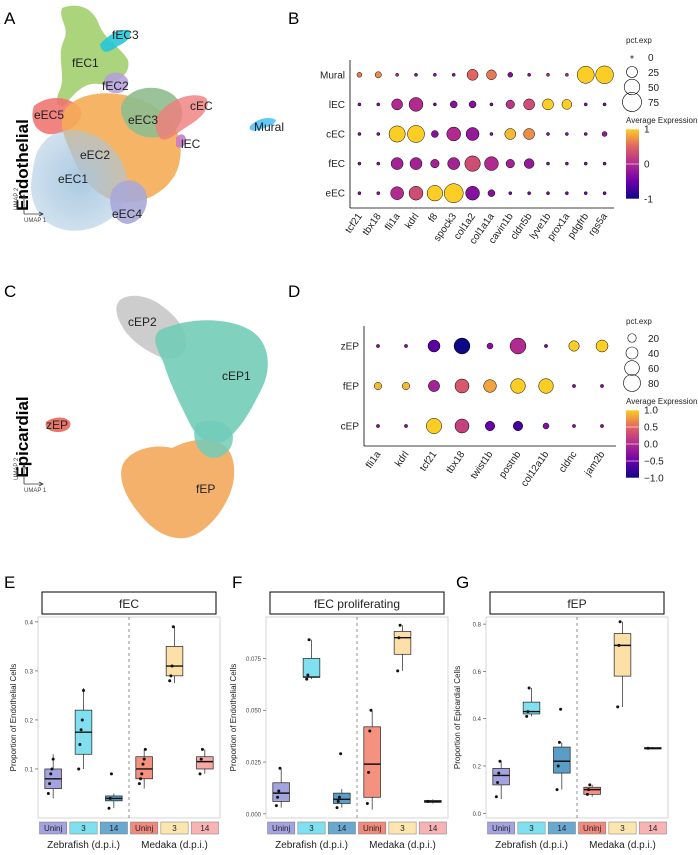 Image resolution: width=698 pixels, height=855 pixels. Describe the element at coordinates (654, 88) in the screenshot. I see `dotplot-size-legend-label: 50` at that location.